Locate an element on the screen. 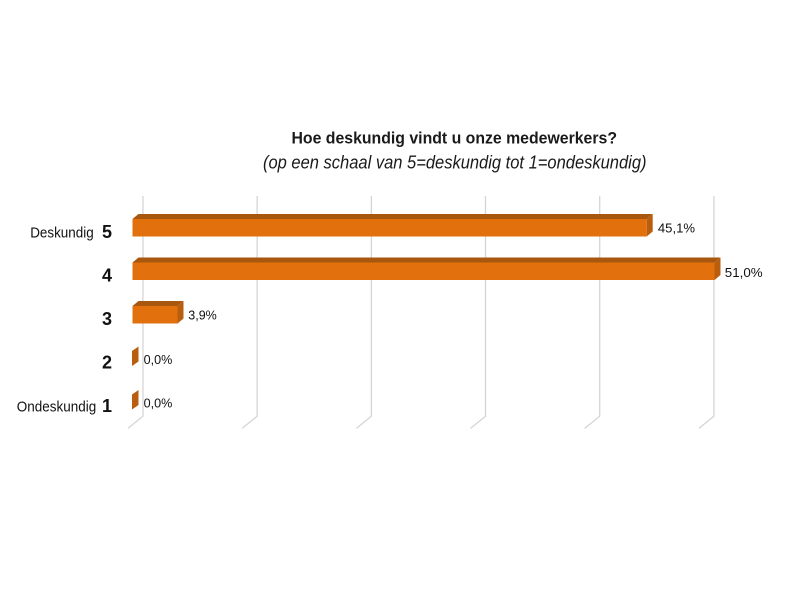  svg-text: Deskundig is located at coordinates (61, 232).